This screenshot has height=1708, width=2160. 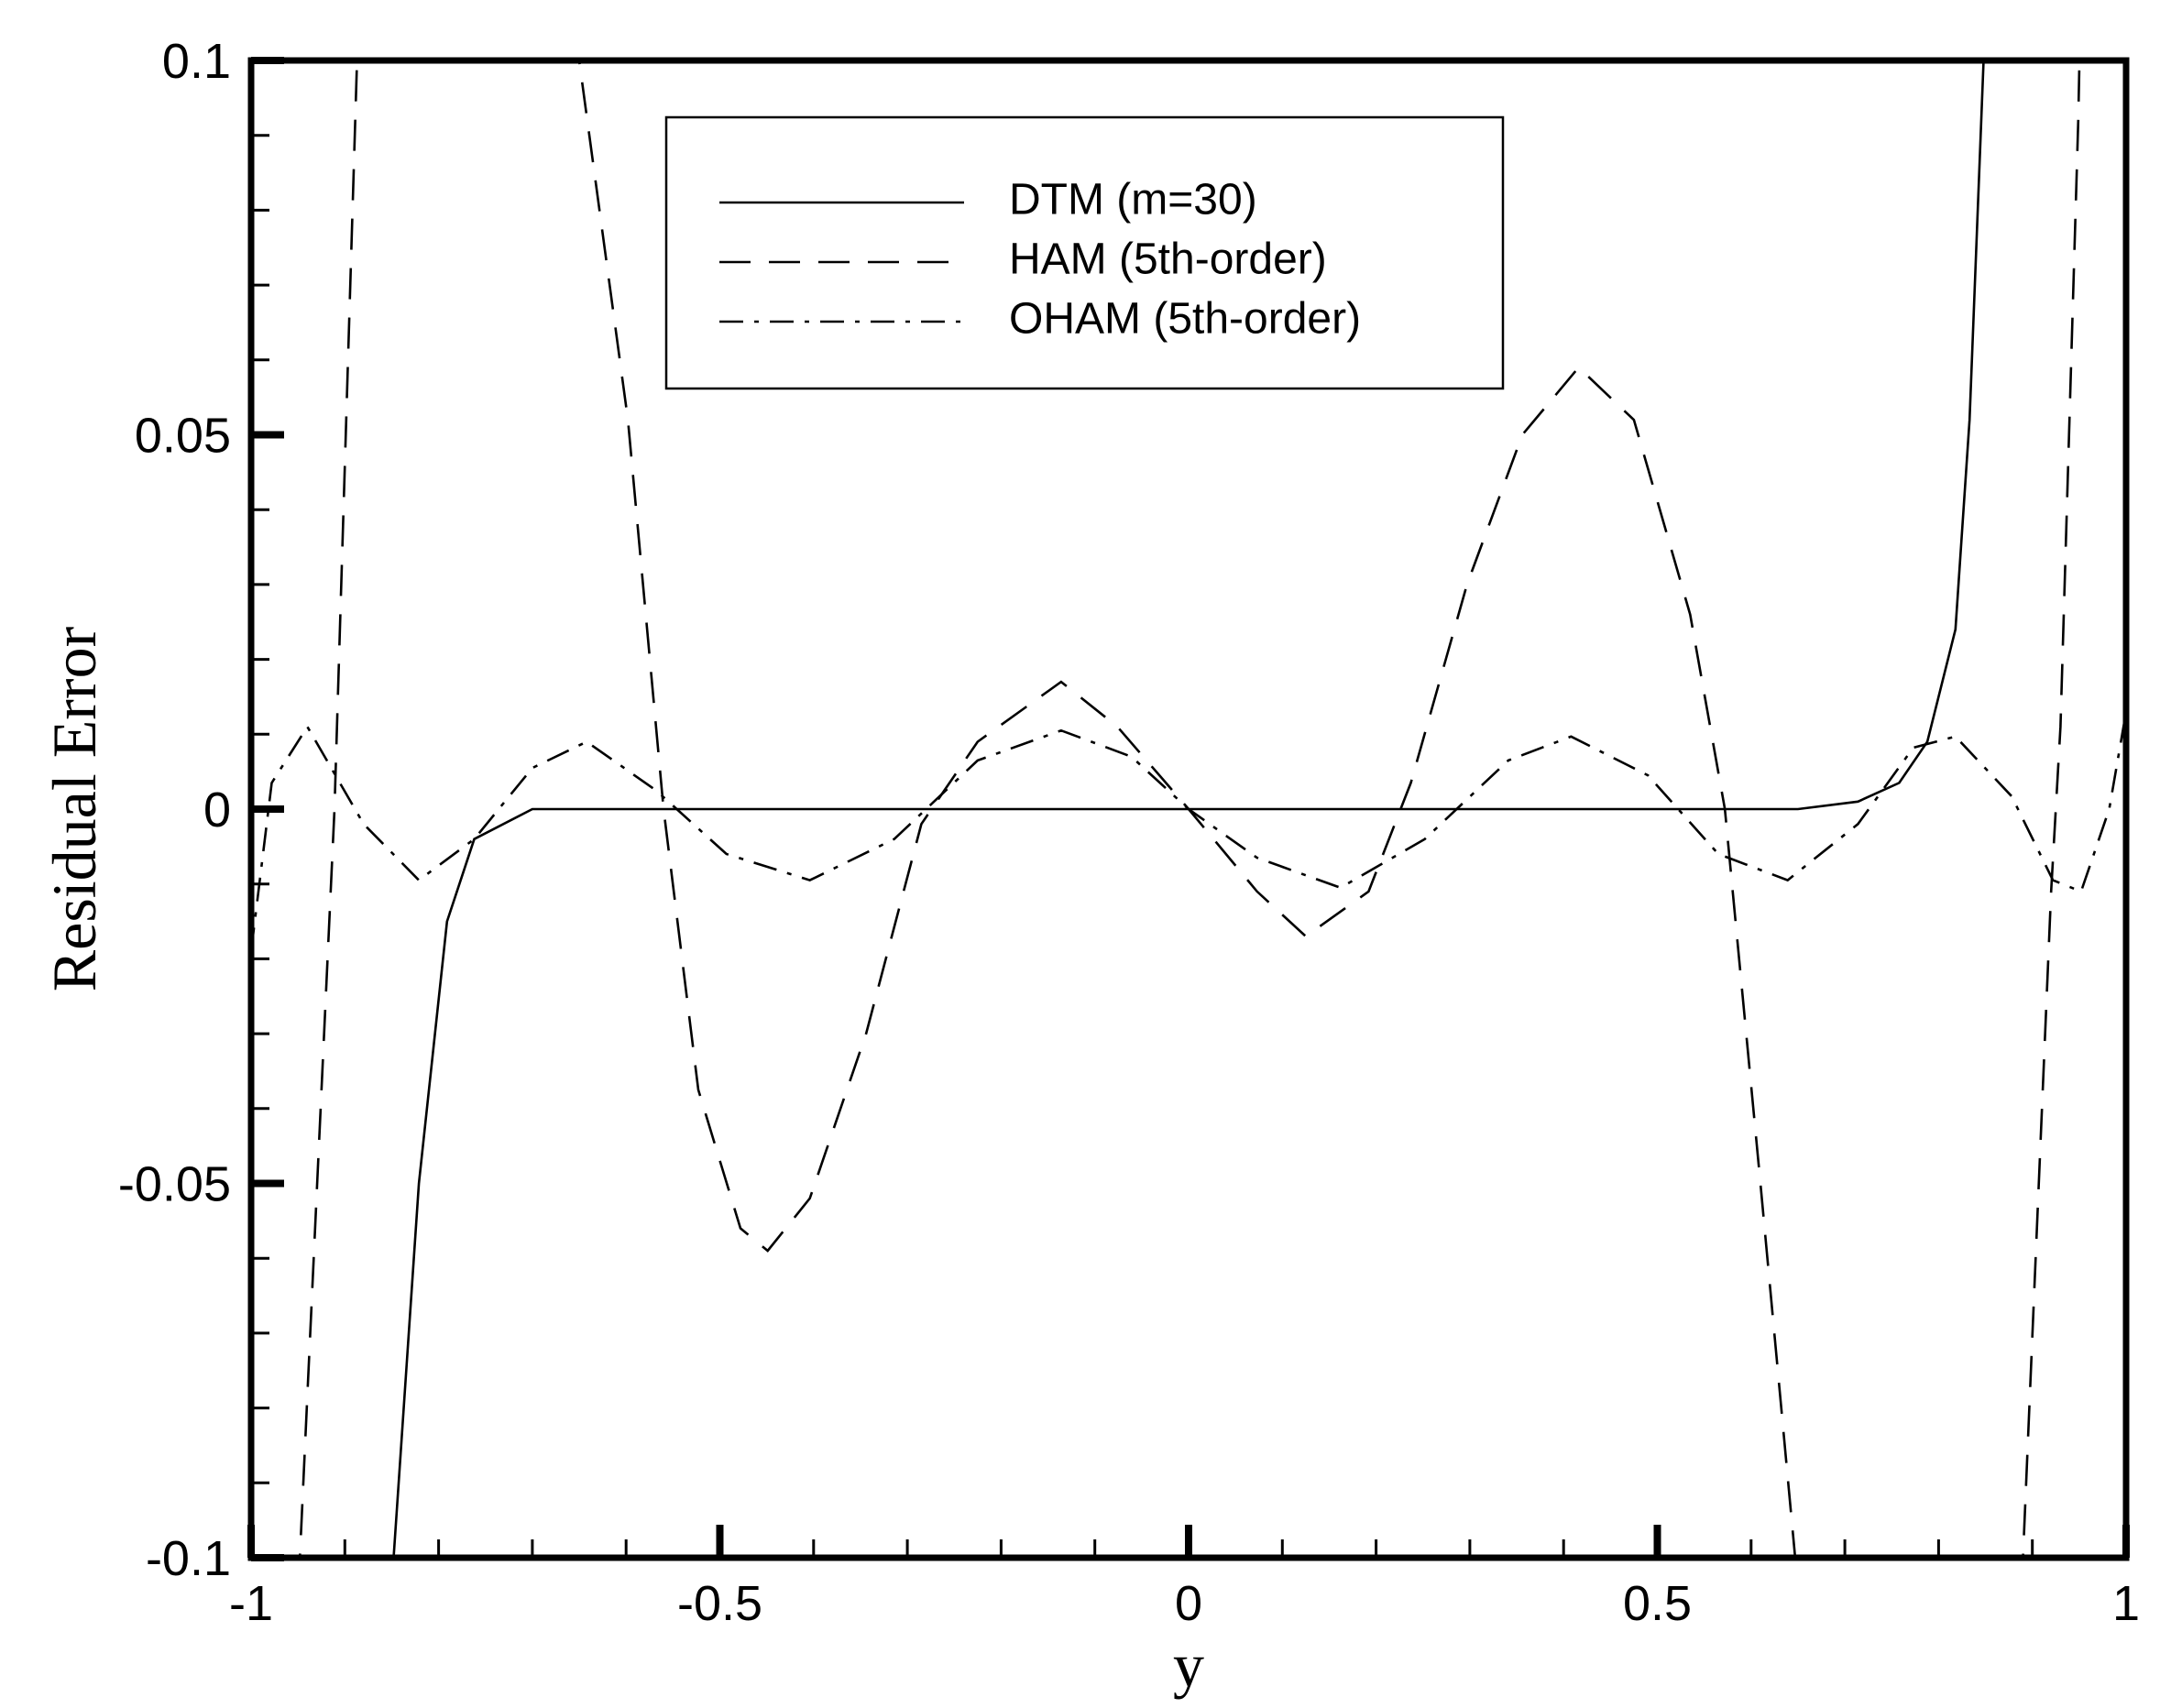 What do you see at coordinates (1657, 1604) in the screenshot?
I see `x-tick-label: 0.5` at bounding box center [1657, 1604].